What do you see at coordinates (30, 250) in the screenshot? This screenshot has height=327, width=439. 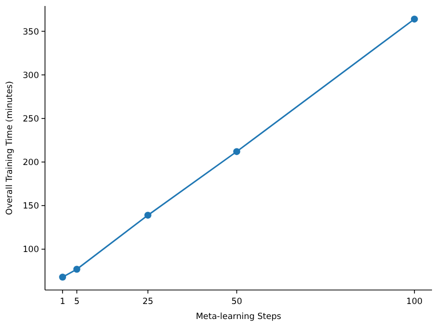 I see `y-tick-label: 100` at bounding box center [30, 250].